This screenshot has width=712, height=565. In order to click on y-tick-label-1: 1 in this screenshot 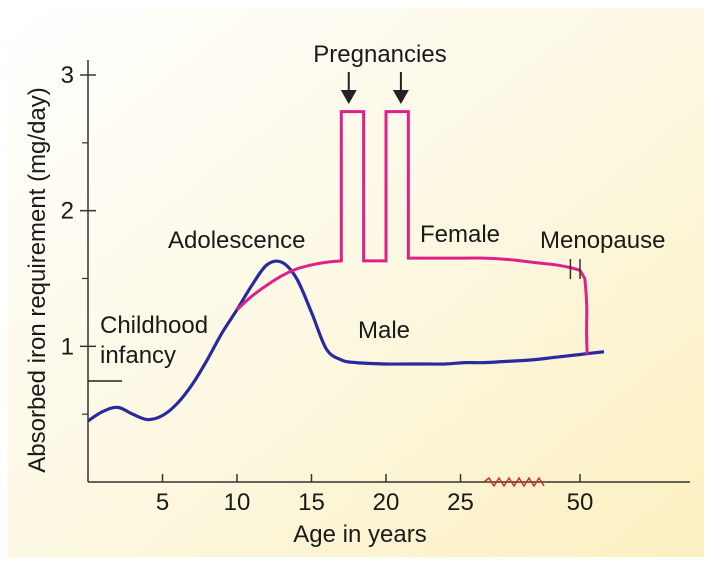, I will do `click(67, 346)`.